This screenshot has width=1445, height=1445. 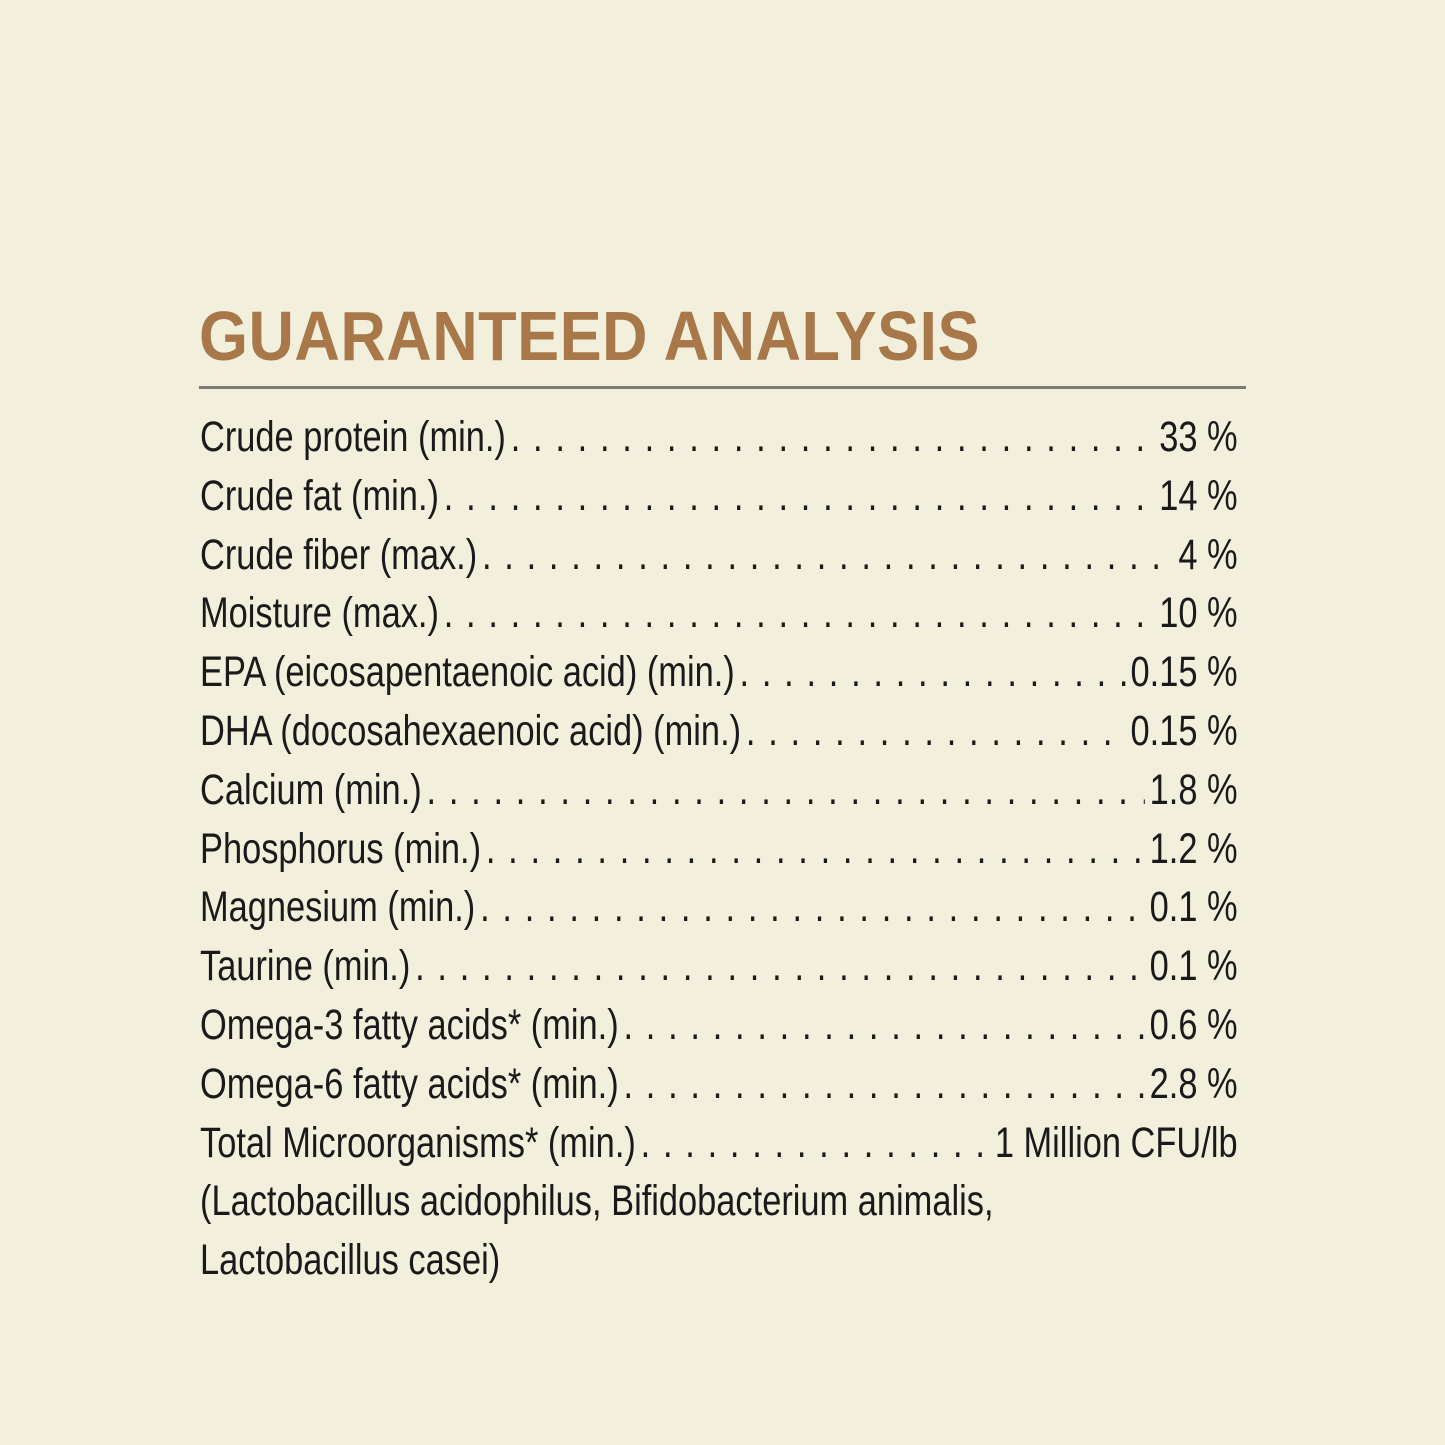 I want to click on row-value: 0.6 %, so click(x=1193, y=1024).